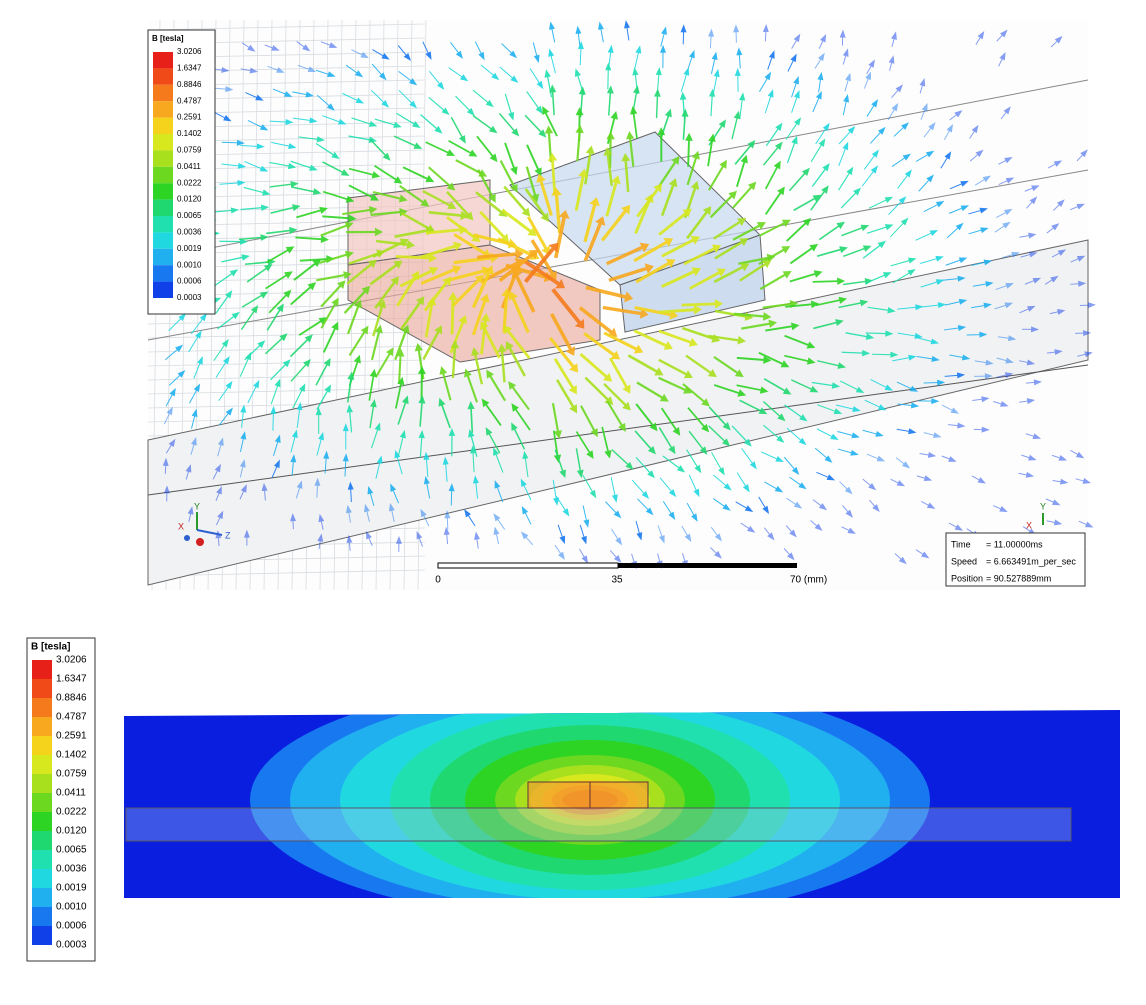 The width and height of the screenshot is (1146, 1005). Describe the element at coordinates (200, 542) in the screenshot. I see `axis-x` at that location.